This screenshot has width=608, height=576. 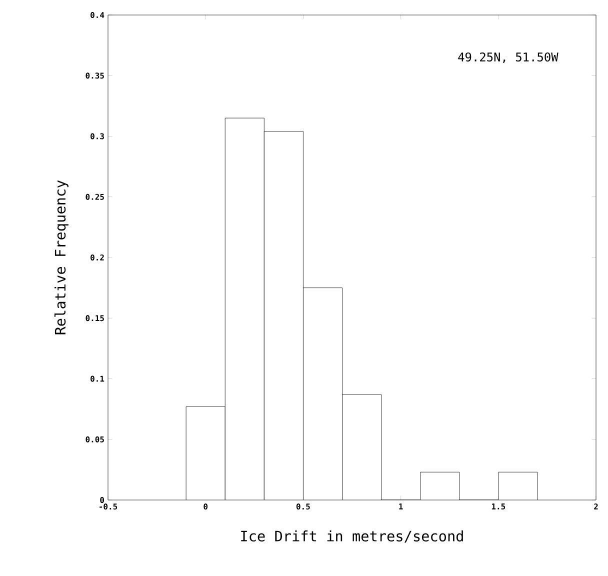 What do you see at coordinates (61, 257) in the screenshot?
I see `y-axis-title: Relative Frequency` at bounding box center [61, 257].